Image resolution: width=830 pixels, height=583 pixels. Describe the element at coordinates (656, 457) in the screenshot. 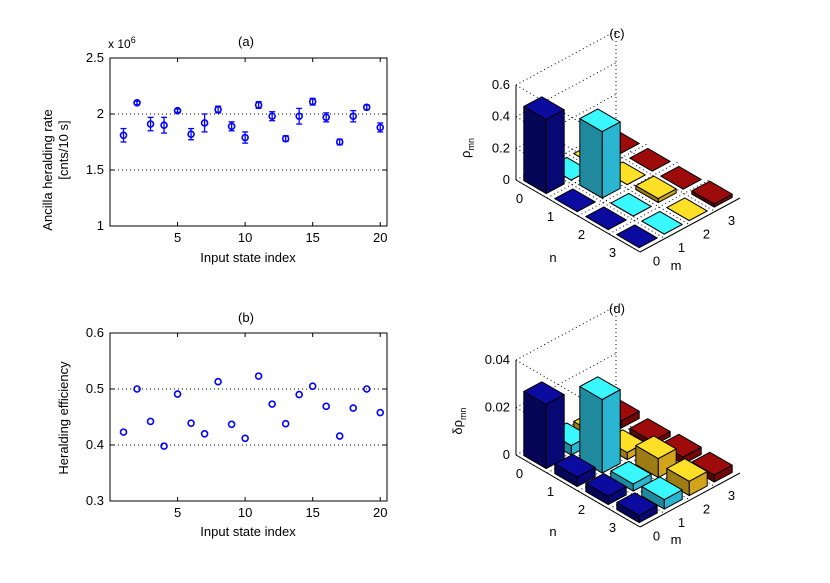

I see `d-bar-n2-m2` at that location.